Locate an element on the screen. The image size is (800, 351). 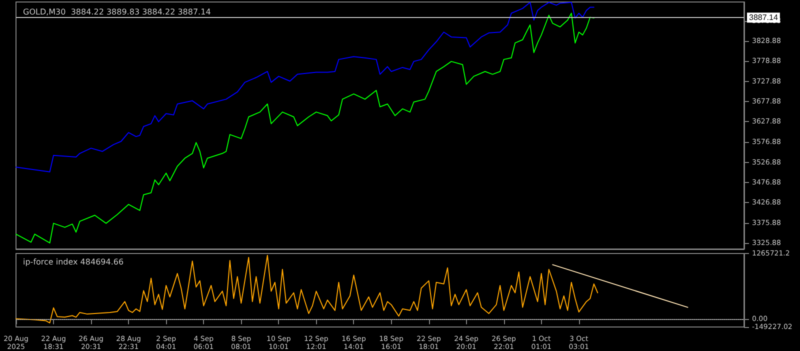
line-series is located at coordinates (307, 289).